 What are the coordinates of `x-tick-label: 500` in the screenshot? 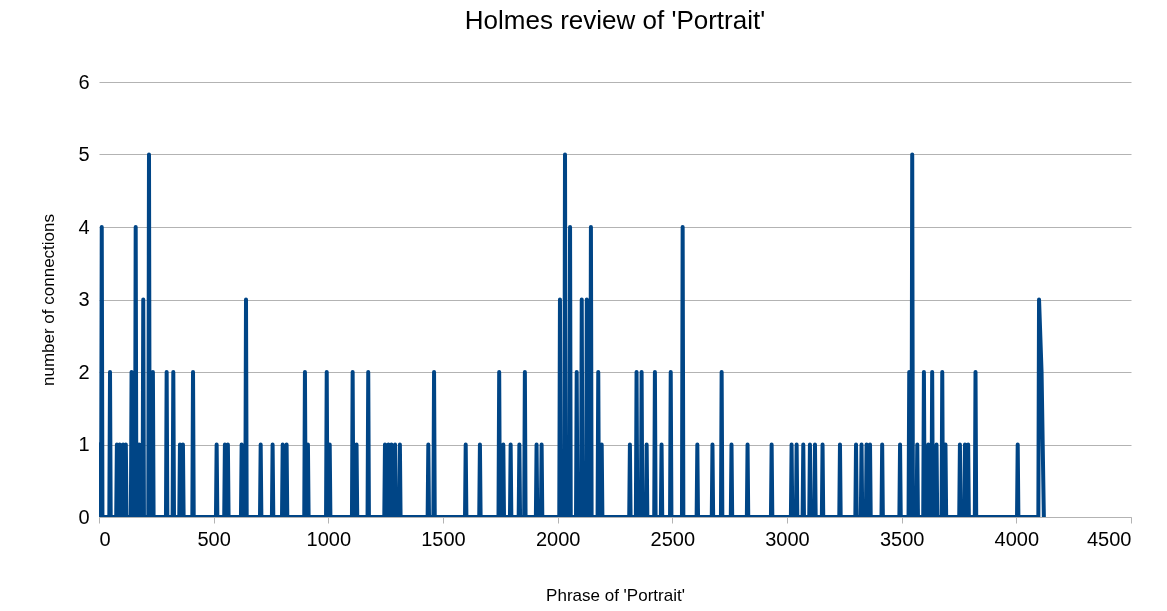 It's located at (214, 538).